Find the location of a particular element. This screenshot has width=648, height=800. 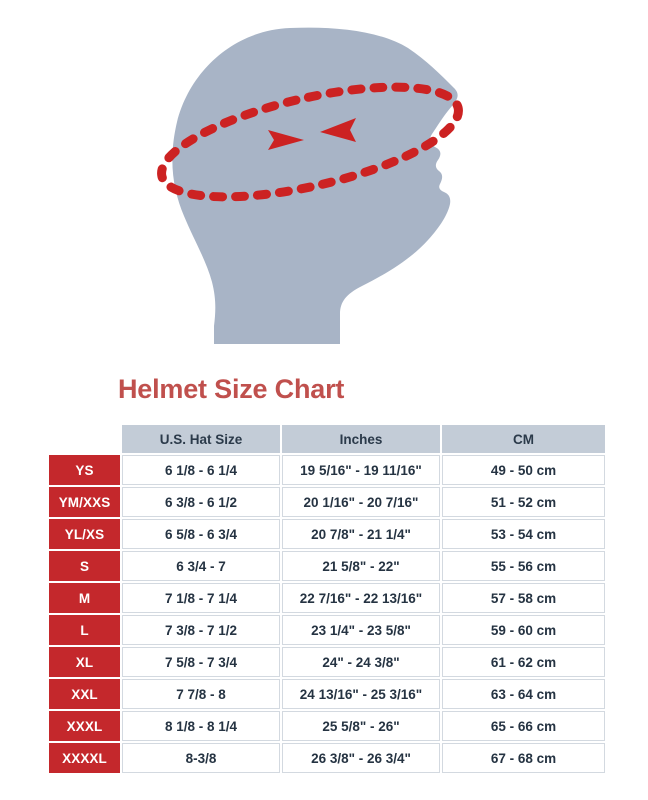

hat-size-yl-xs: 6 5/8 - 6 3/4 is located at coordinates (201, 534).